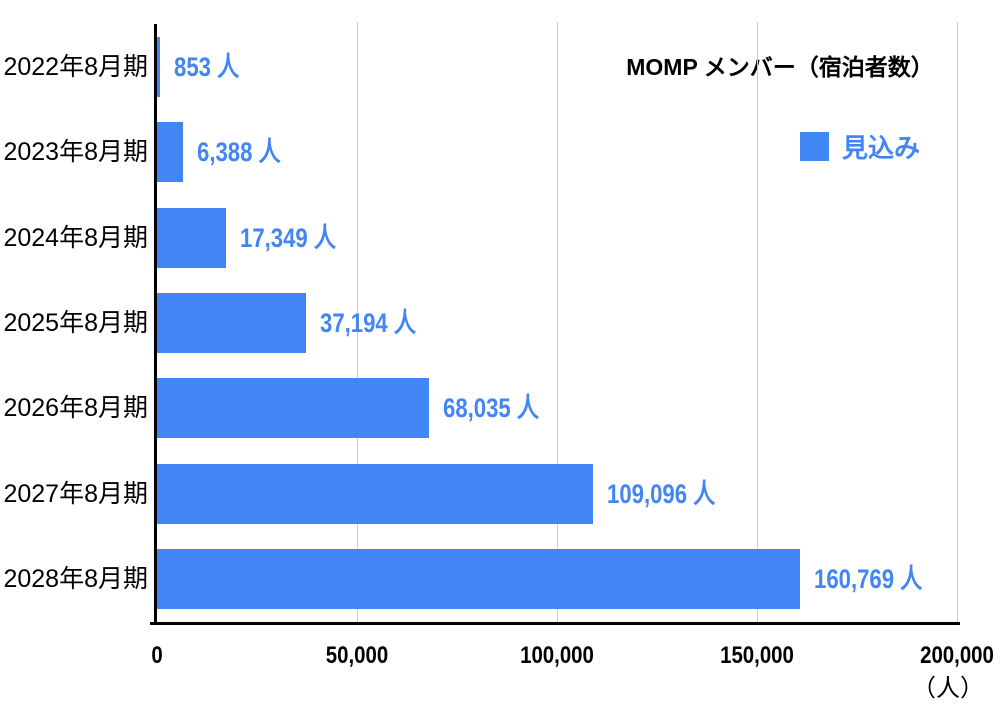 The image size is (1000, 707). I want to click on x-axis-line, so click(555, 623).